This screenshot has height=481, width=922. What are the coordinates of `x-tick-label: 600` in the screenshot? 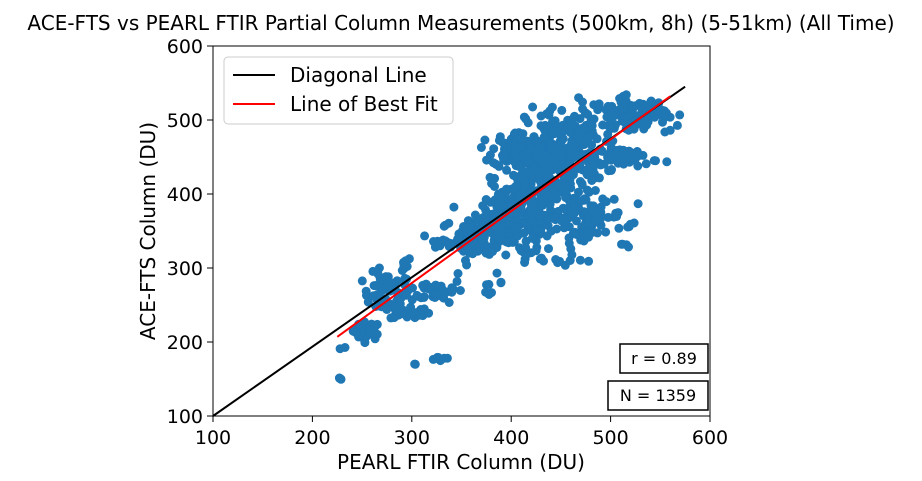 It's located at (710, 438).